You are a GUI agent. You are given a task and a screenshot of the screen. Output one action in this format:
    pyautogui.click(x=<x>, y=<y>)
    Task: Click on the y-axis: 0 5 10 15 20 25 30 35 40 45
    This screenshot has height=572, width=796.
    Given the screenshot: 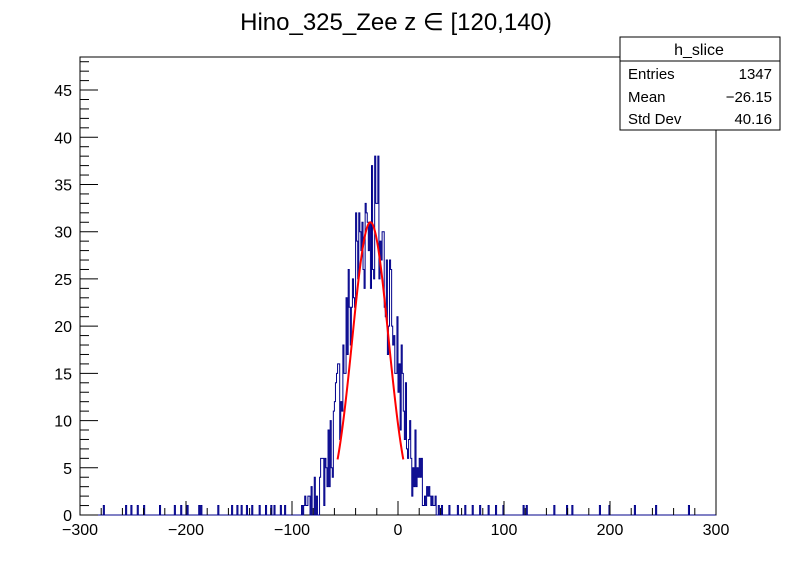 What is the action you would take?
    pyautogui.click(x=76, y=293)
    